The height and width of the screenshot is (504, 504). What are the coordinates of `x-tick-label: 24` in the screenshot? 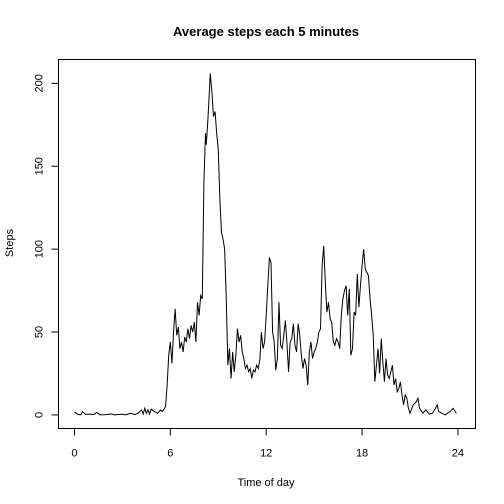 It's located at (458, 454).